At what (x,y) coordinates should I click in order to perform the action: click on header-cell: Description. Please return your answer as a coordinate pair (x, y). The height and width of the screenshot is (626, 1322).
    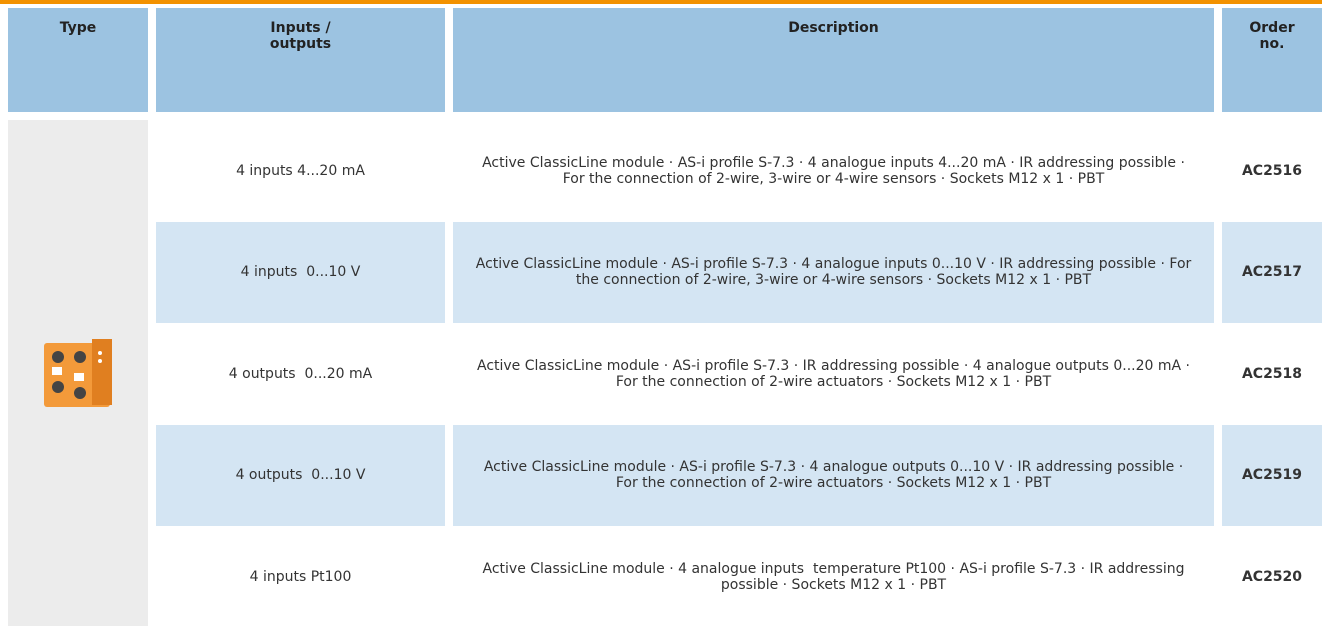
    Looking at the image, I should click on (833, 60).